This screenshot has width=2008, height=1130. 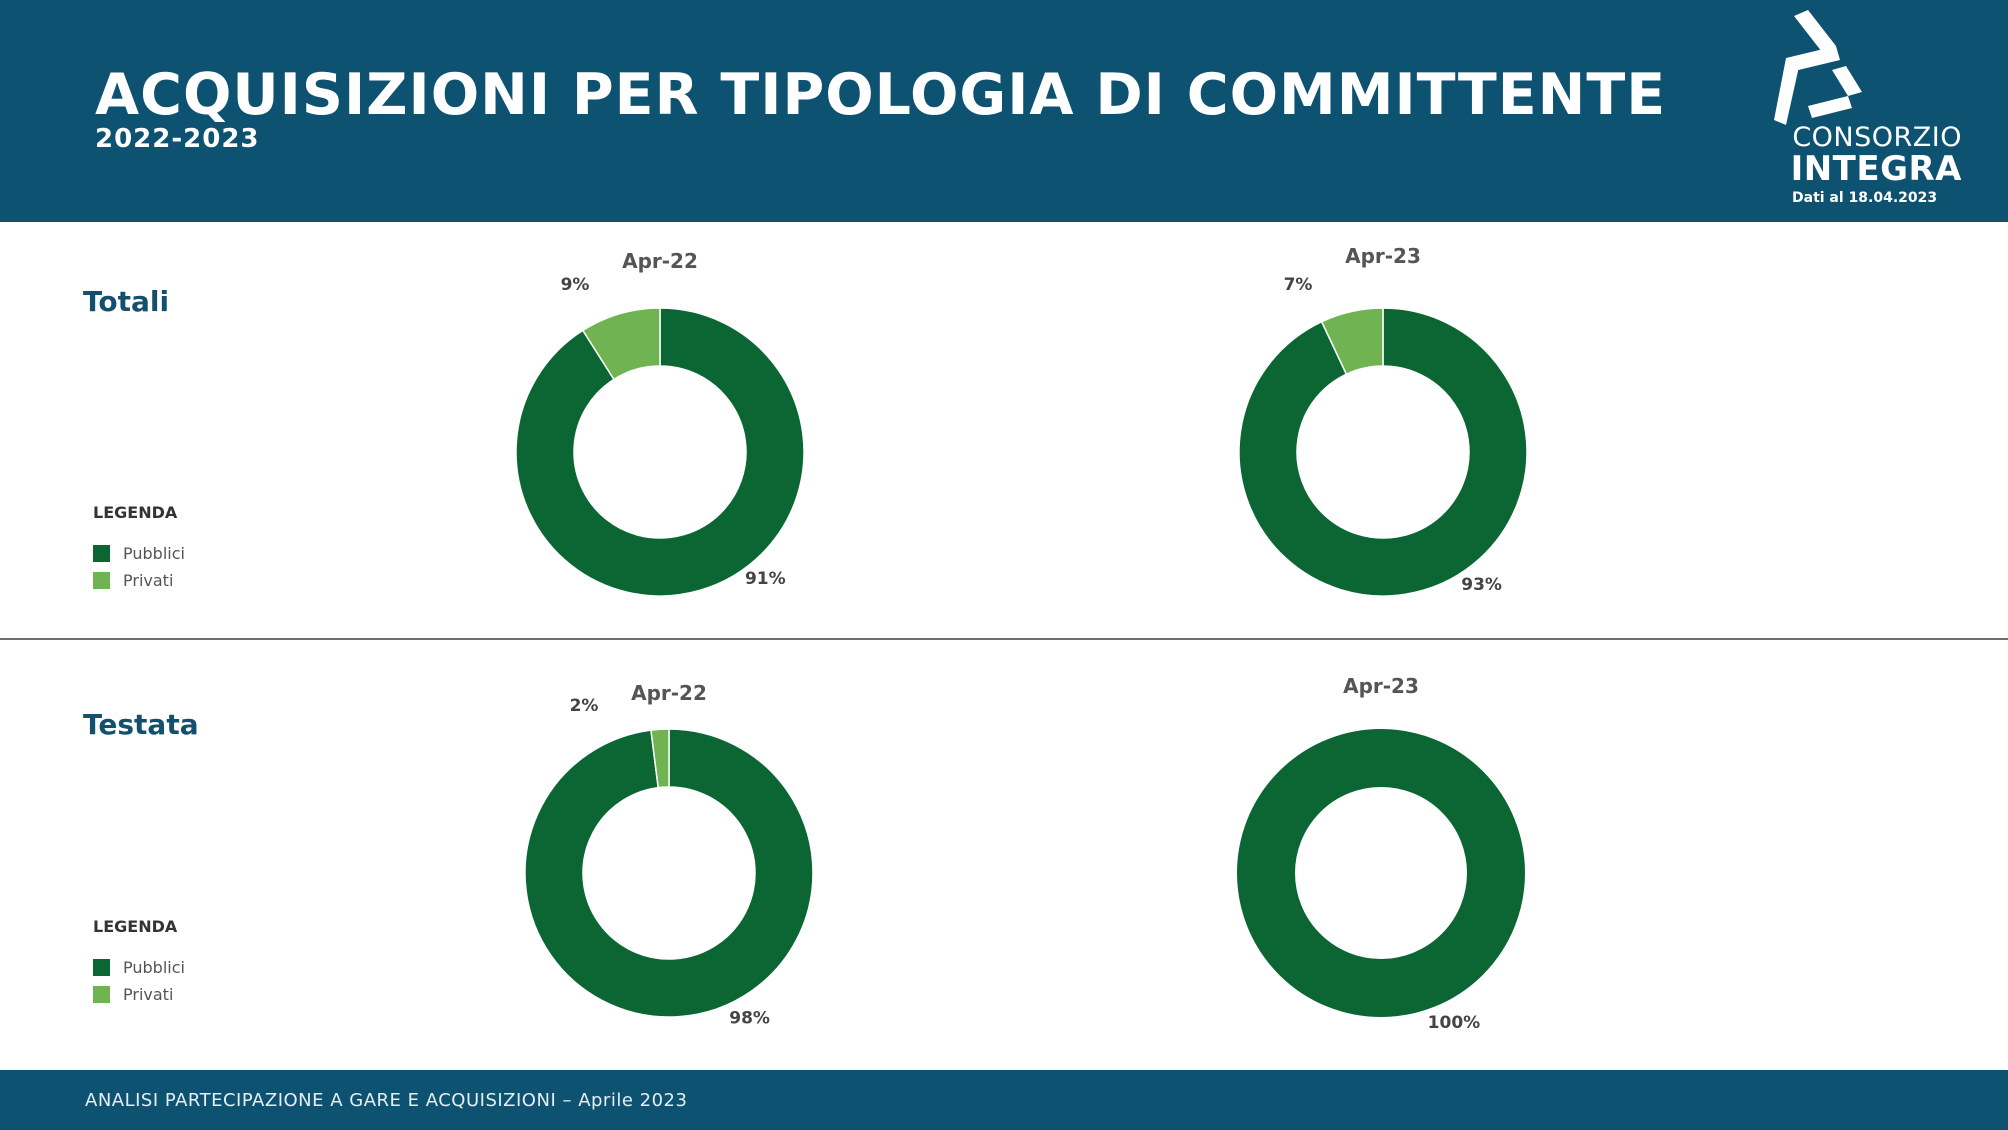 I want to click on donut-chart-totali-apr-23: Apr-23 93% 7%, so click(x=1383, y=420).